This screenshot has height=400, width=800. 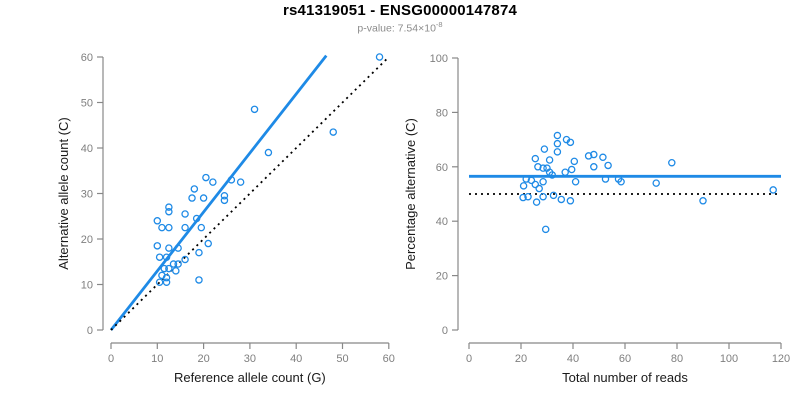 What do you see at coordinates (439, 59) in the screenshot?
I see `y-tick-label: 100` at bounding box center [439, 59].